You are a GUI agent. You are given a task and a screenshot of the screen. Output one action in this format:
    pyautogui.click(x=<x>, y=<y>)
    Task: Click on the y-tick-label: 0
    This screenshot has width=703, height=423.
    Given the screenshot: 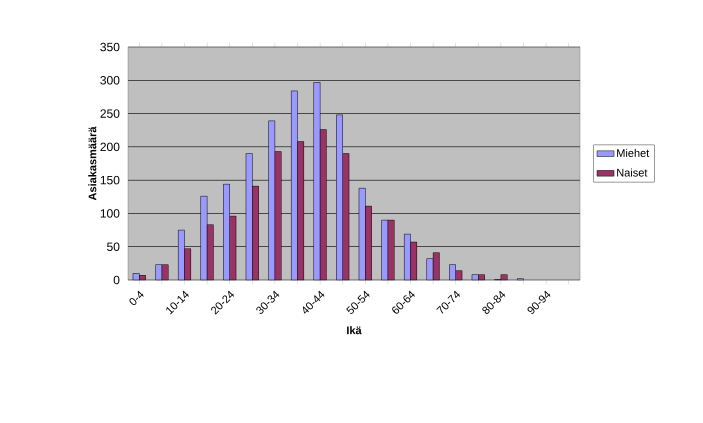 What is the action you would take?
    pyautogui.click(x=117, y=280)
    